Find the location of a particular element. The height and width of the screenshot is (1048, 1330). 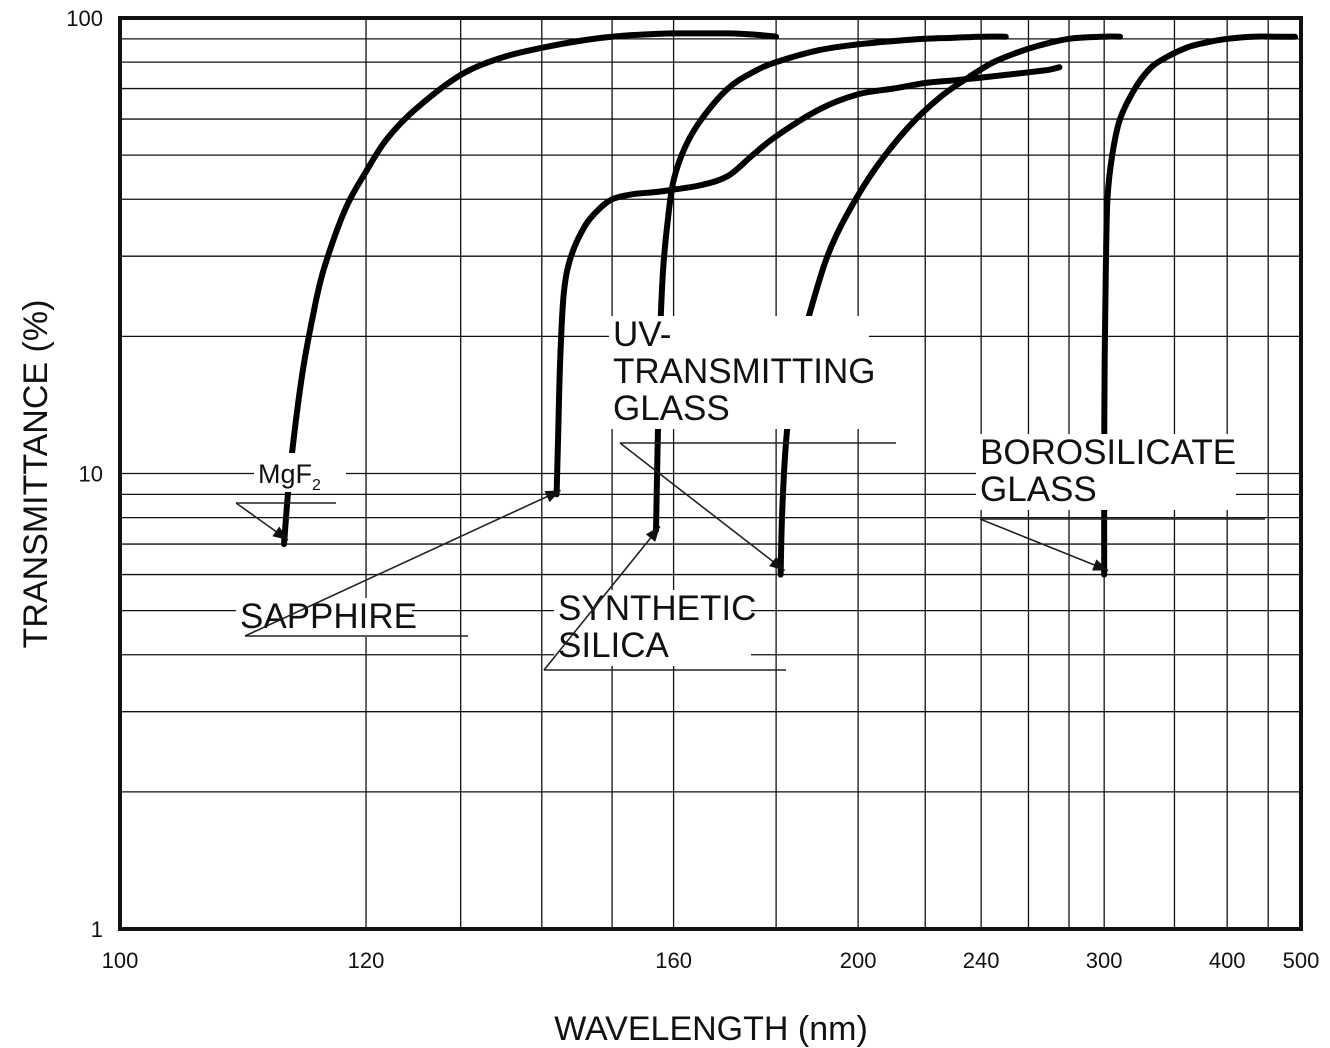

sapphire-leader is located at coordinates (402, 563).